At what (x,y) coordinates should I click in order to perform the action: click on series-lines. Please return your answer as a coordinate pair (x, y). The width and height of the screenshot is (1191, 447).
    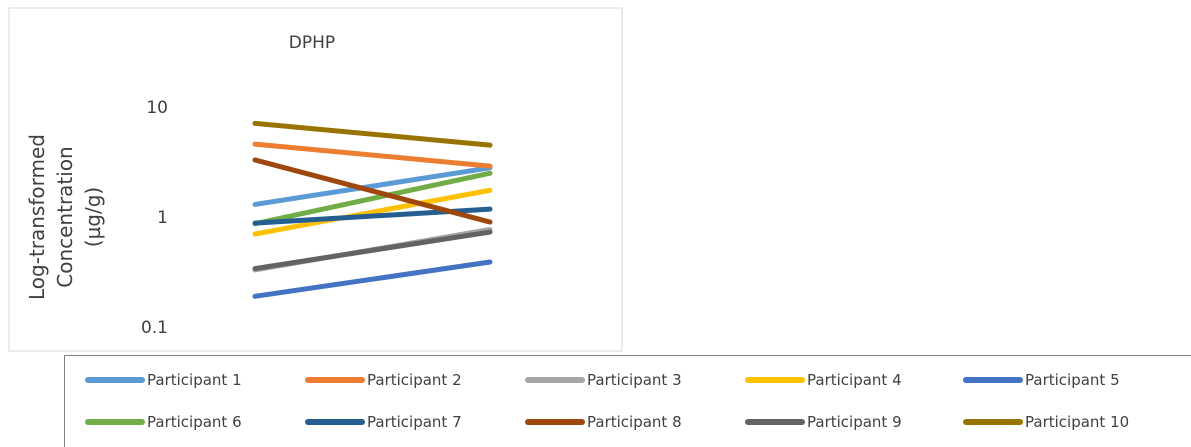
    Looking at the image, I should click on (372, 209).